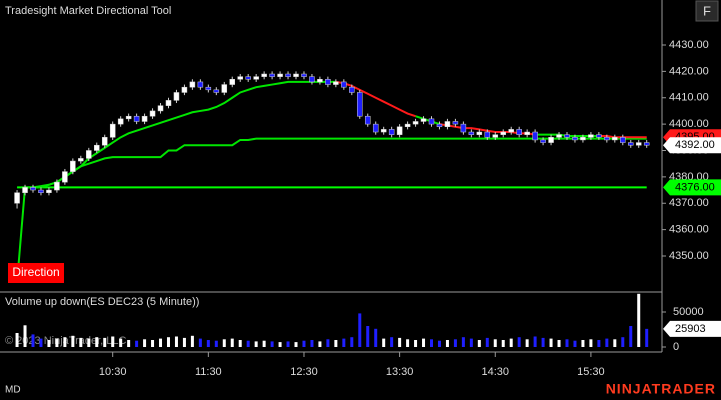 The height and width of the screenshot is (400, 721). I want to click on y-tick-label: 0, so click(676, 347).